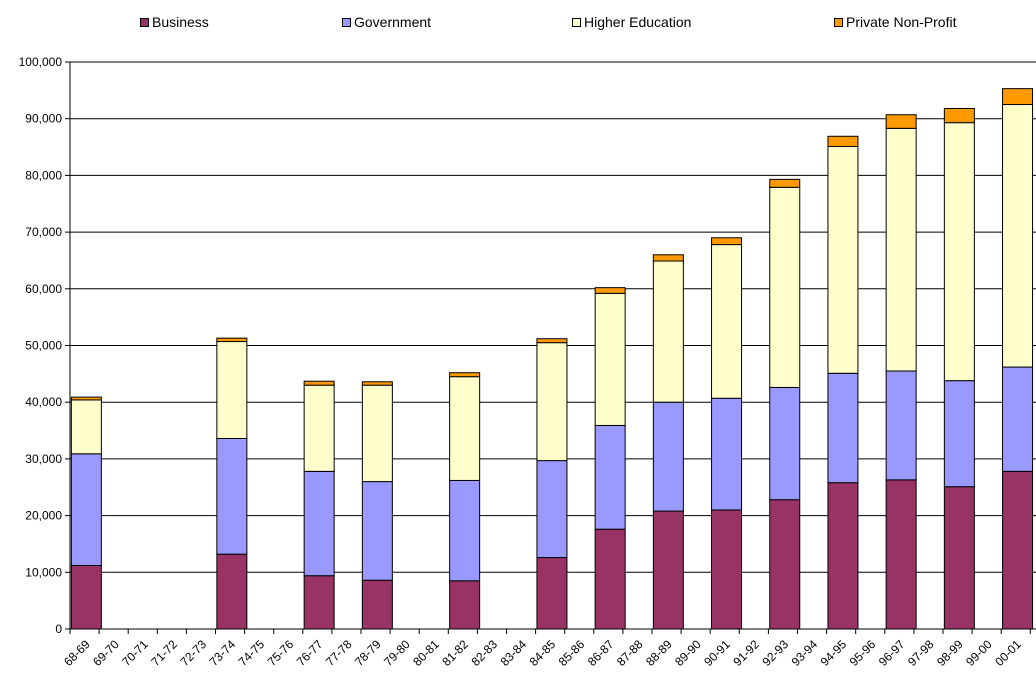 Image resolution: width=1036 pixels, height=684 pixels. What do you see at coordinates (223, 653) in the screenshot?
I see `x-tick-label: 73-74` at bounding box center [223, 653].